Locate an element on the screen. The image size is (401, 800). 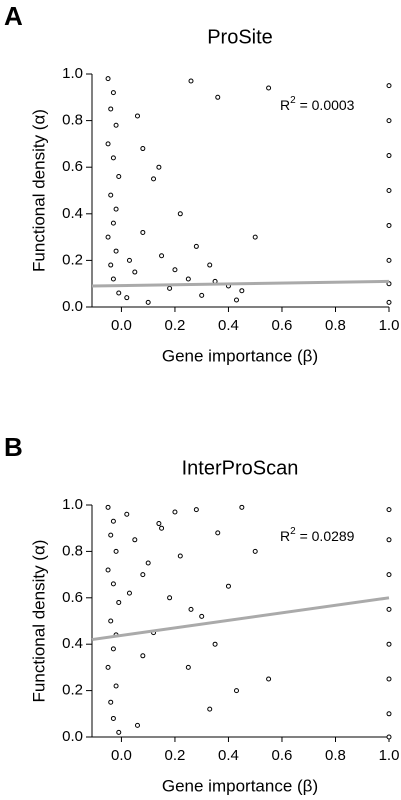
x-tick-label: 1.0 is located at coordinates (389, 755).